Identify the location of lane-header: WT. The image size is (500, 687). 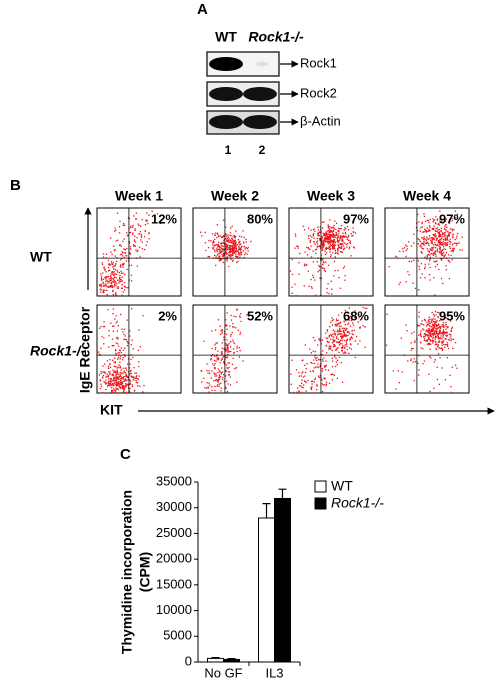
(226, 37).